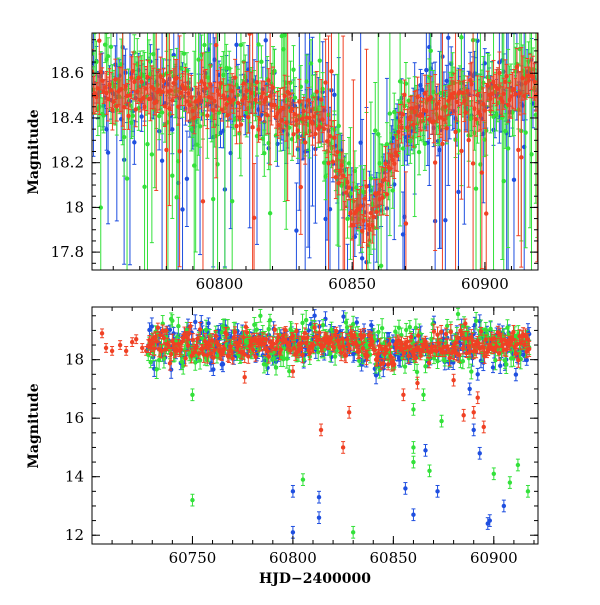 Image resolution: width=600 pixels, height=605 pixels. What do you see at coordinates (74, 207) in the screenshot?
I see `y-tick-label: 18` at bounding box center [74, 207].